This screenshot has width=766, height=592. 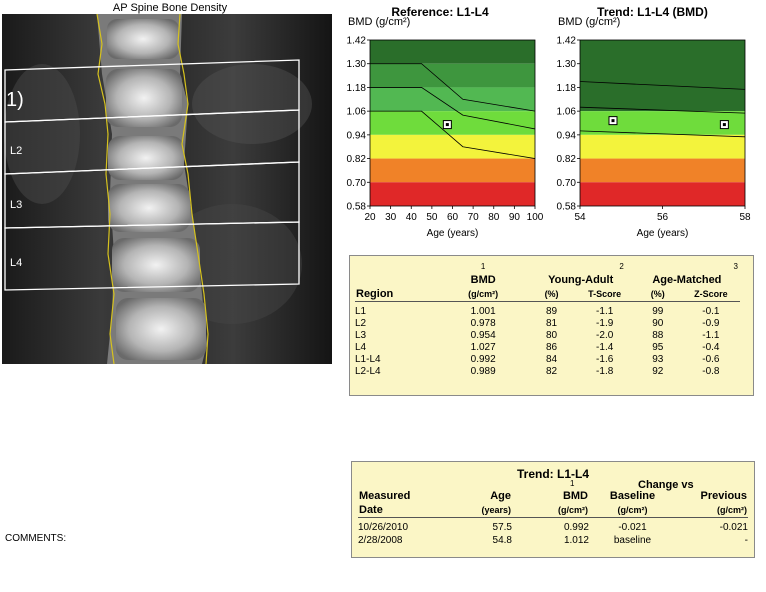 I want to click on trend-previous-header: Previous, so click(x=723, y=496).